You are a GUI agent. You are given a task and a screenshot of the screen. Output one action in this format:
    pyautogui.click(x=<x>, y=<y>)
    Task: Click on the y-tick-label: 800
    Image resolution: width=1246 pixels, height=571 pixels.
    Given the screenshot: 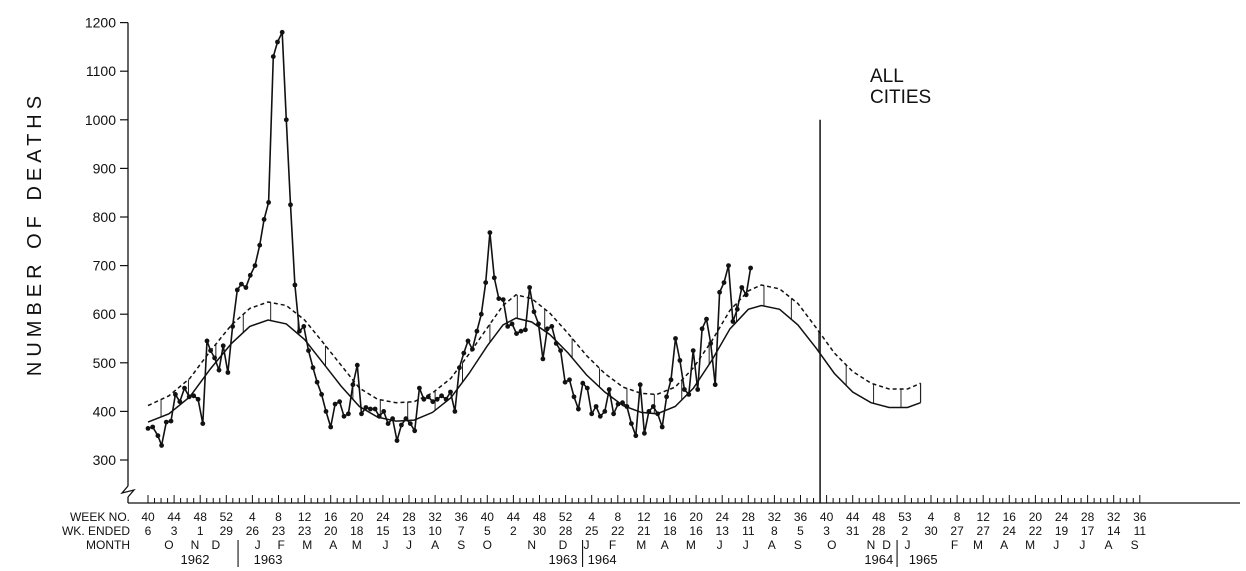 What is the action you would take?
    pyautogui.click(x=105, y=217)
    